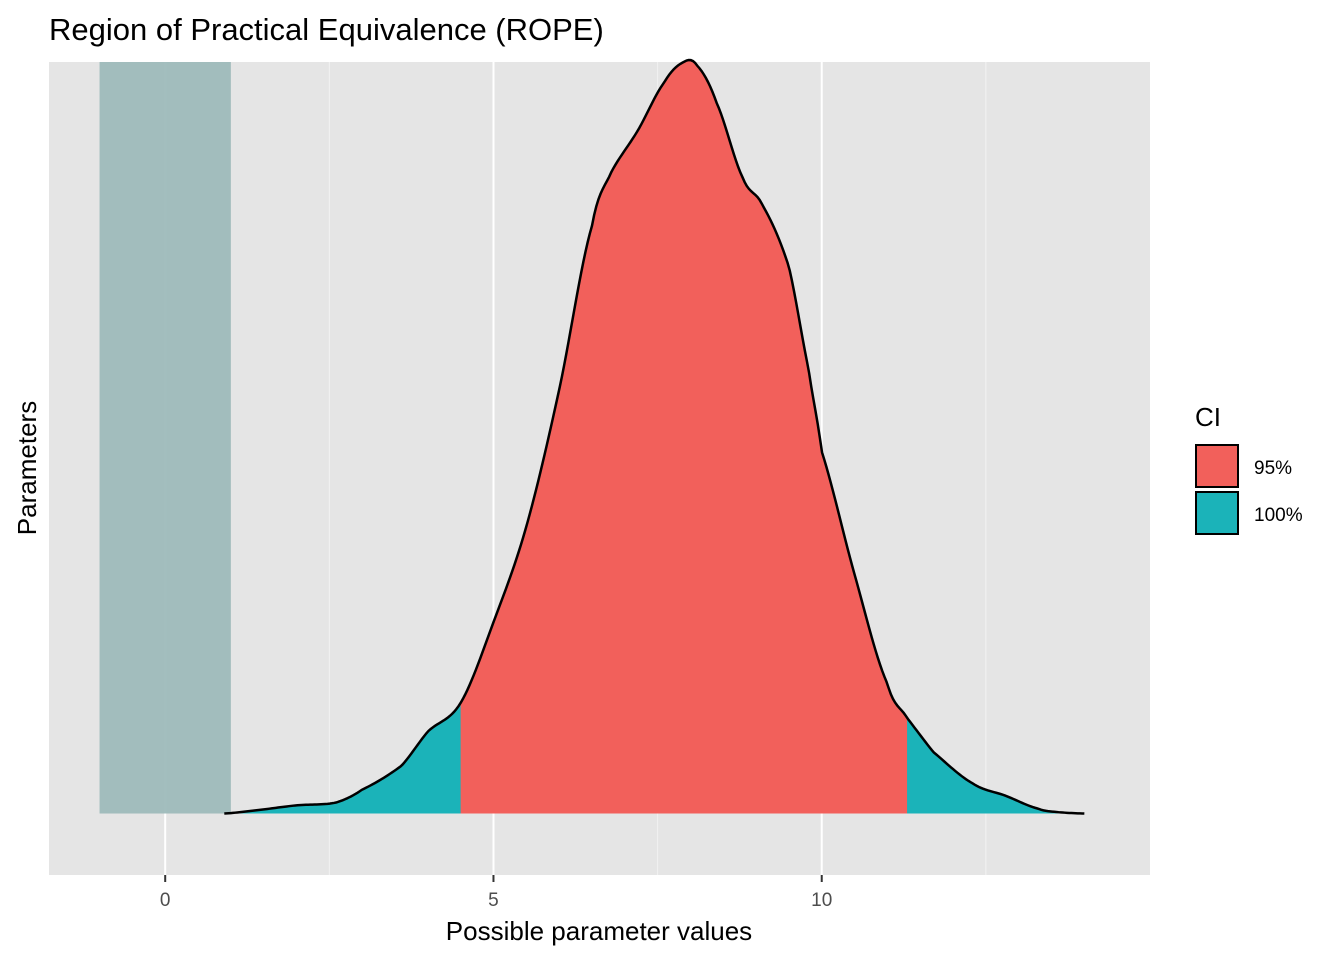  What do you see at coordinates (1249, 468) in the screenshot?
I see `legend: CI 95% 100%` at bounding box center [1249, 468].